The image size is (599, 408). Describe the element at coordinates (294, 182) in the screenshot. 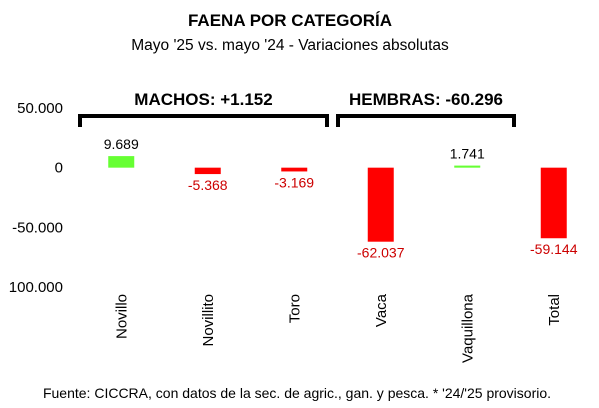

I see `data-label: -3.169` at that location.